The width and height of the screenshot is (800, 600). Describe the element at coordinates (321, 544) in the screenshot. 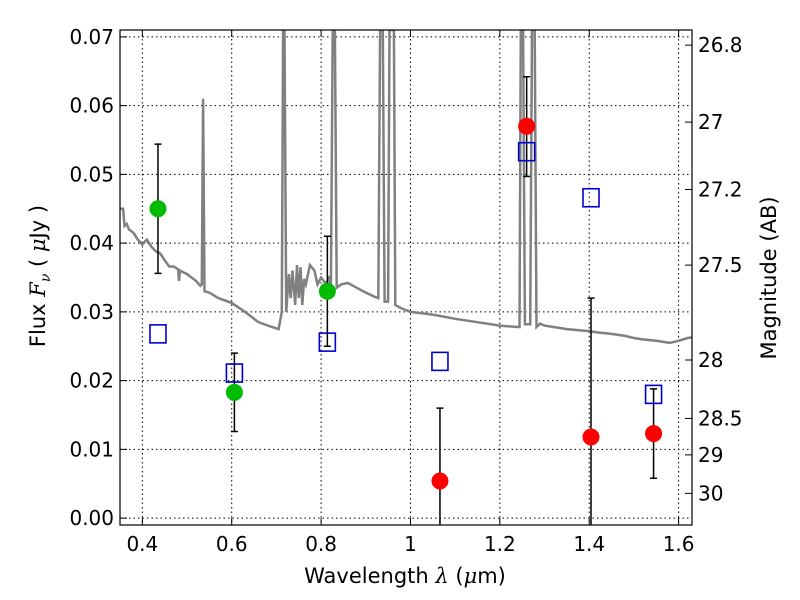

I see `x-tick-label: 0.8` at that location.